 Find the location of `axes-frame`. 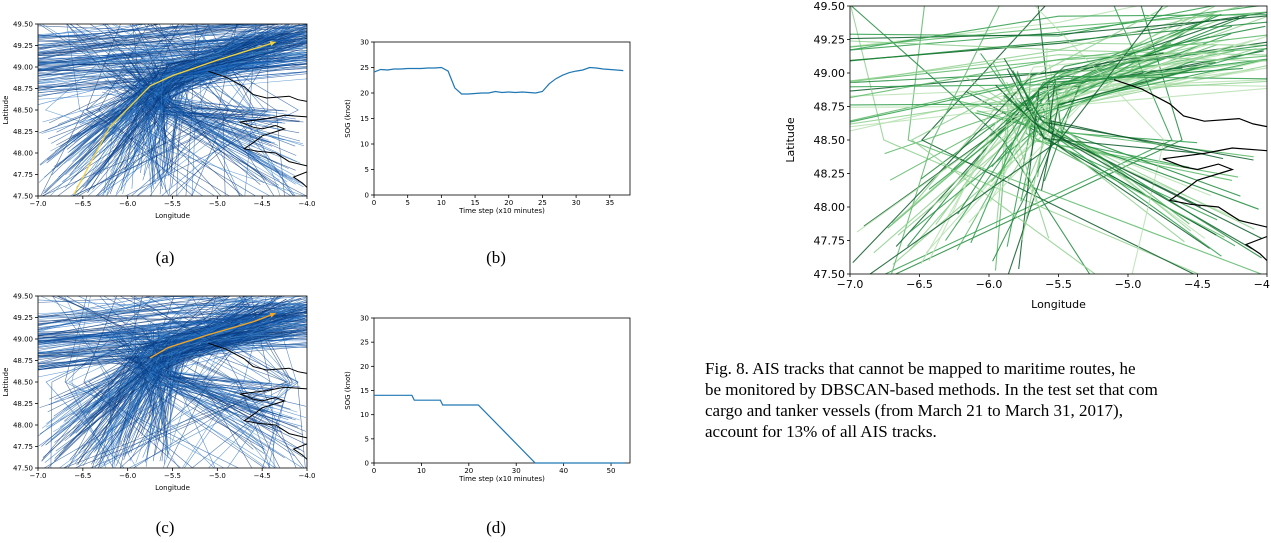

axes-frame is located at coordinates (502, 390).